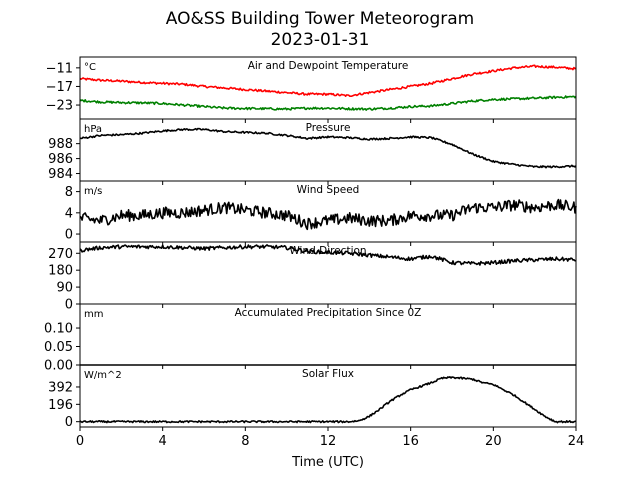 This screenshot has width=640, height=480. Describe the element at coordinates (69, 305) in the screenshot. I see `wind-direction-ytick-label: 0` at that location.